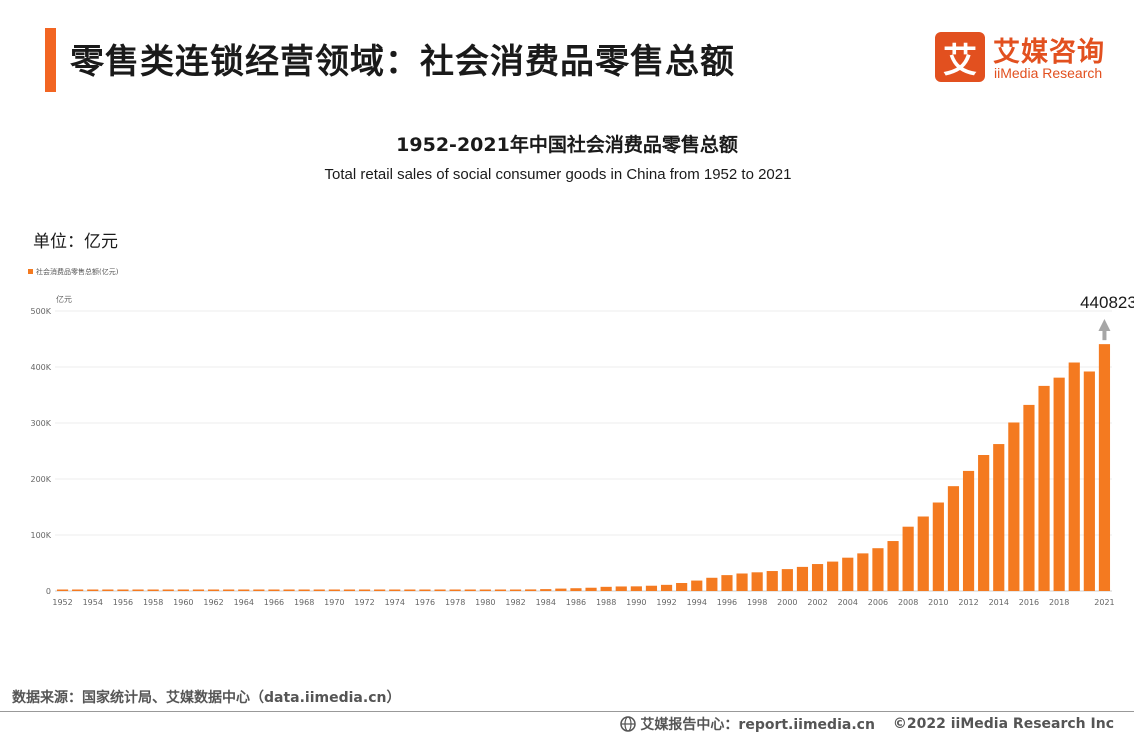 The width and height of the screenshot is (1134, 737). I want to click on annotation: 440823, so click(1107, 317).